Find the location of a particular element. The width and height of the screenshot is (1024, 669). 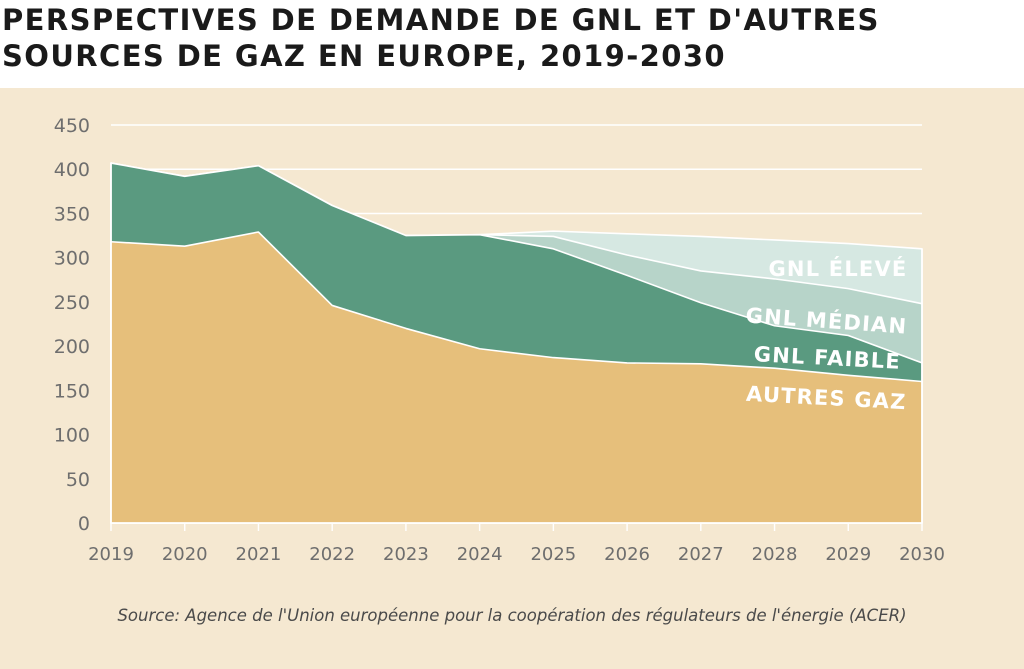

x-tick-label: 2027 is located at coordinates (701, 554).